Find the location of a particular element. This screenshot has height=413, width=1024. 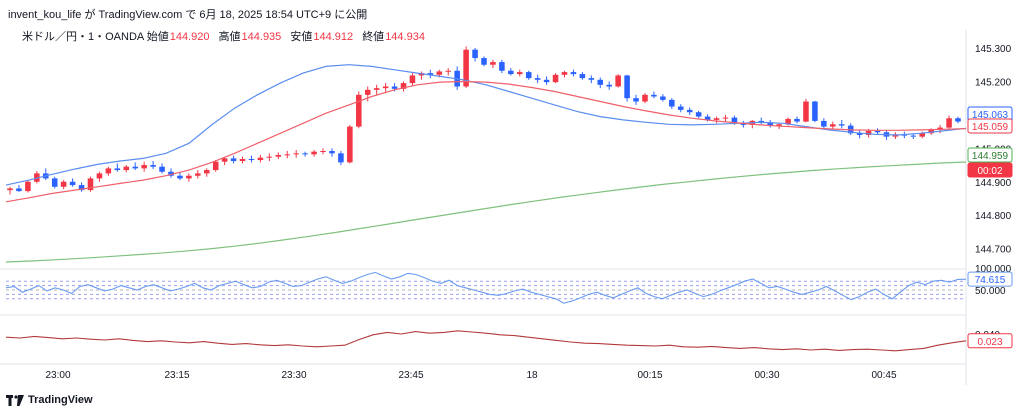

time-tick-label: 23:15 is located at coordinates (176, 375).